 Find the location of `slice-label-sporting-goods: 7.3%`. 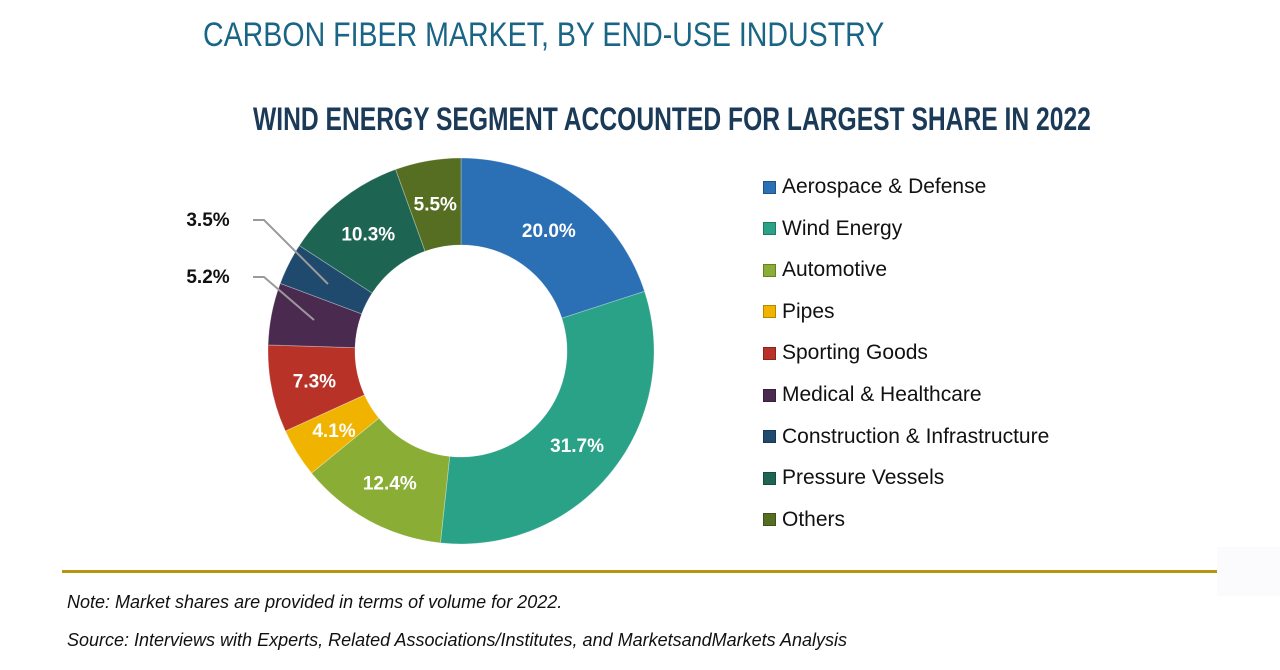

slice-label-sporting-goods: 7.3% is located at coordinates (314, 381).